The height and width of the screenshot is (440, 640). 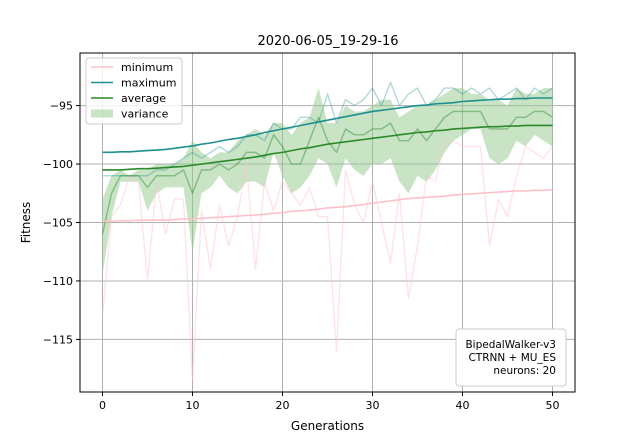 What do you see at coordinates (327, 426) in the screenshot?
I see `x-axis-label: Generations` at bounding box center [327, 426].